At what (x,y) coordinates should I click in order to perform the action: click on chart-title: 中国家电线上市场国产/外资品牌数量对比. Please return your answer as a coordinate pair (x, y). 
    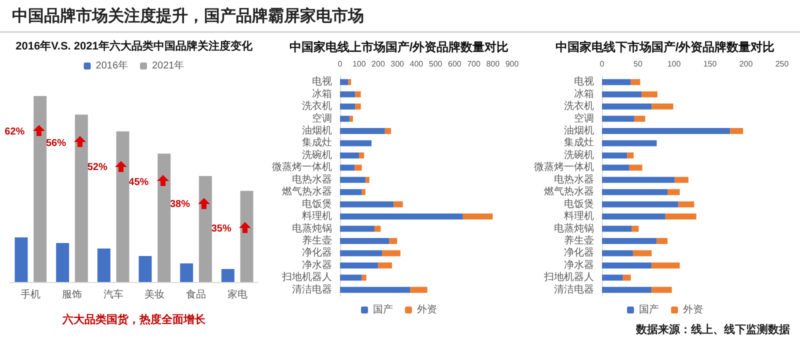
    Looking at the image, I should click on (399, 47).